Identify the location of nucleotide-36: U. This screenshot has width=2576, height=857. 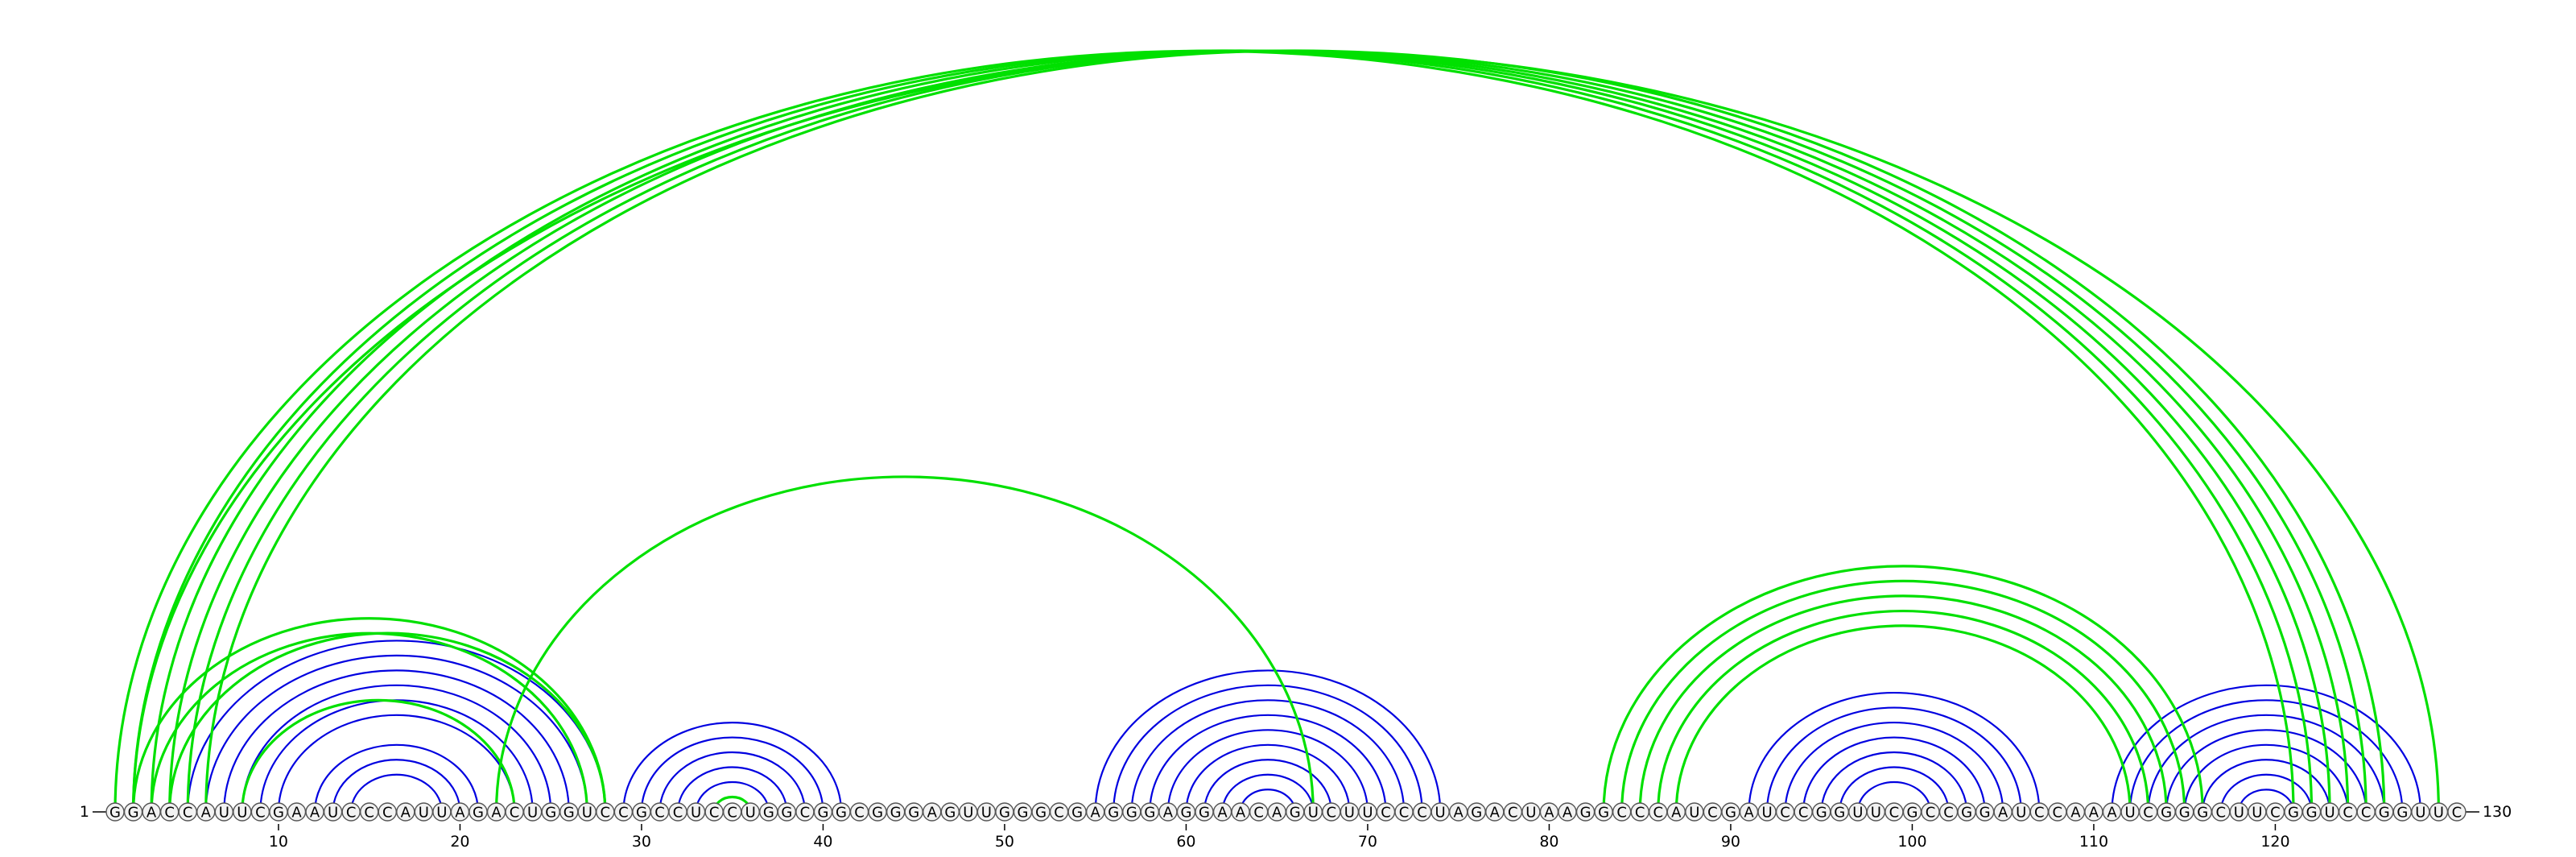
(750, 812).